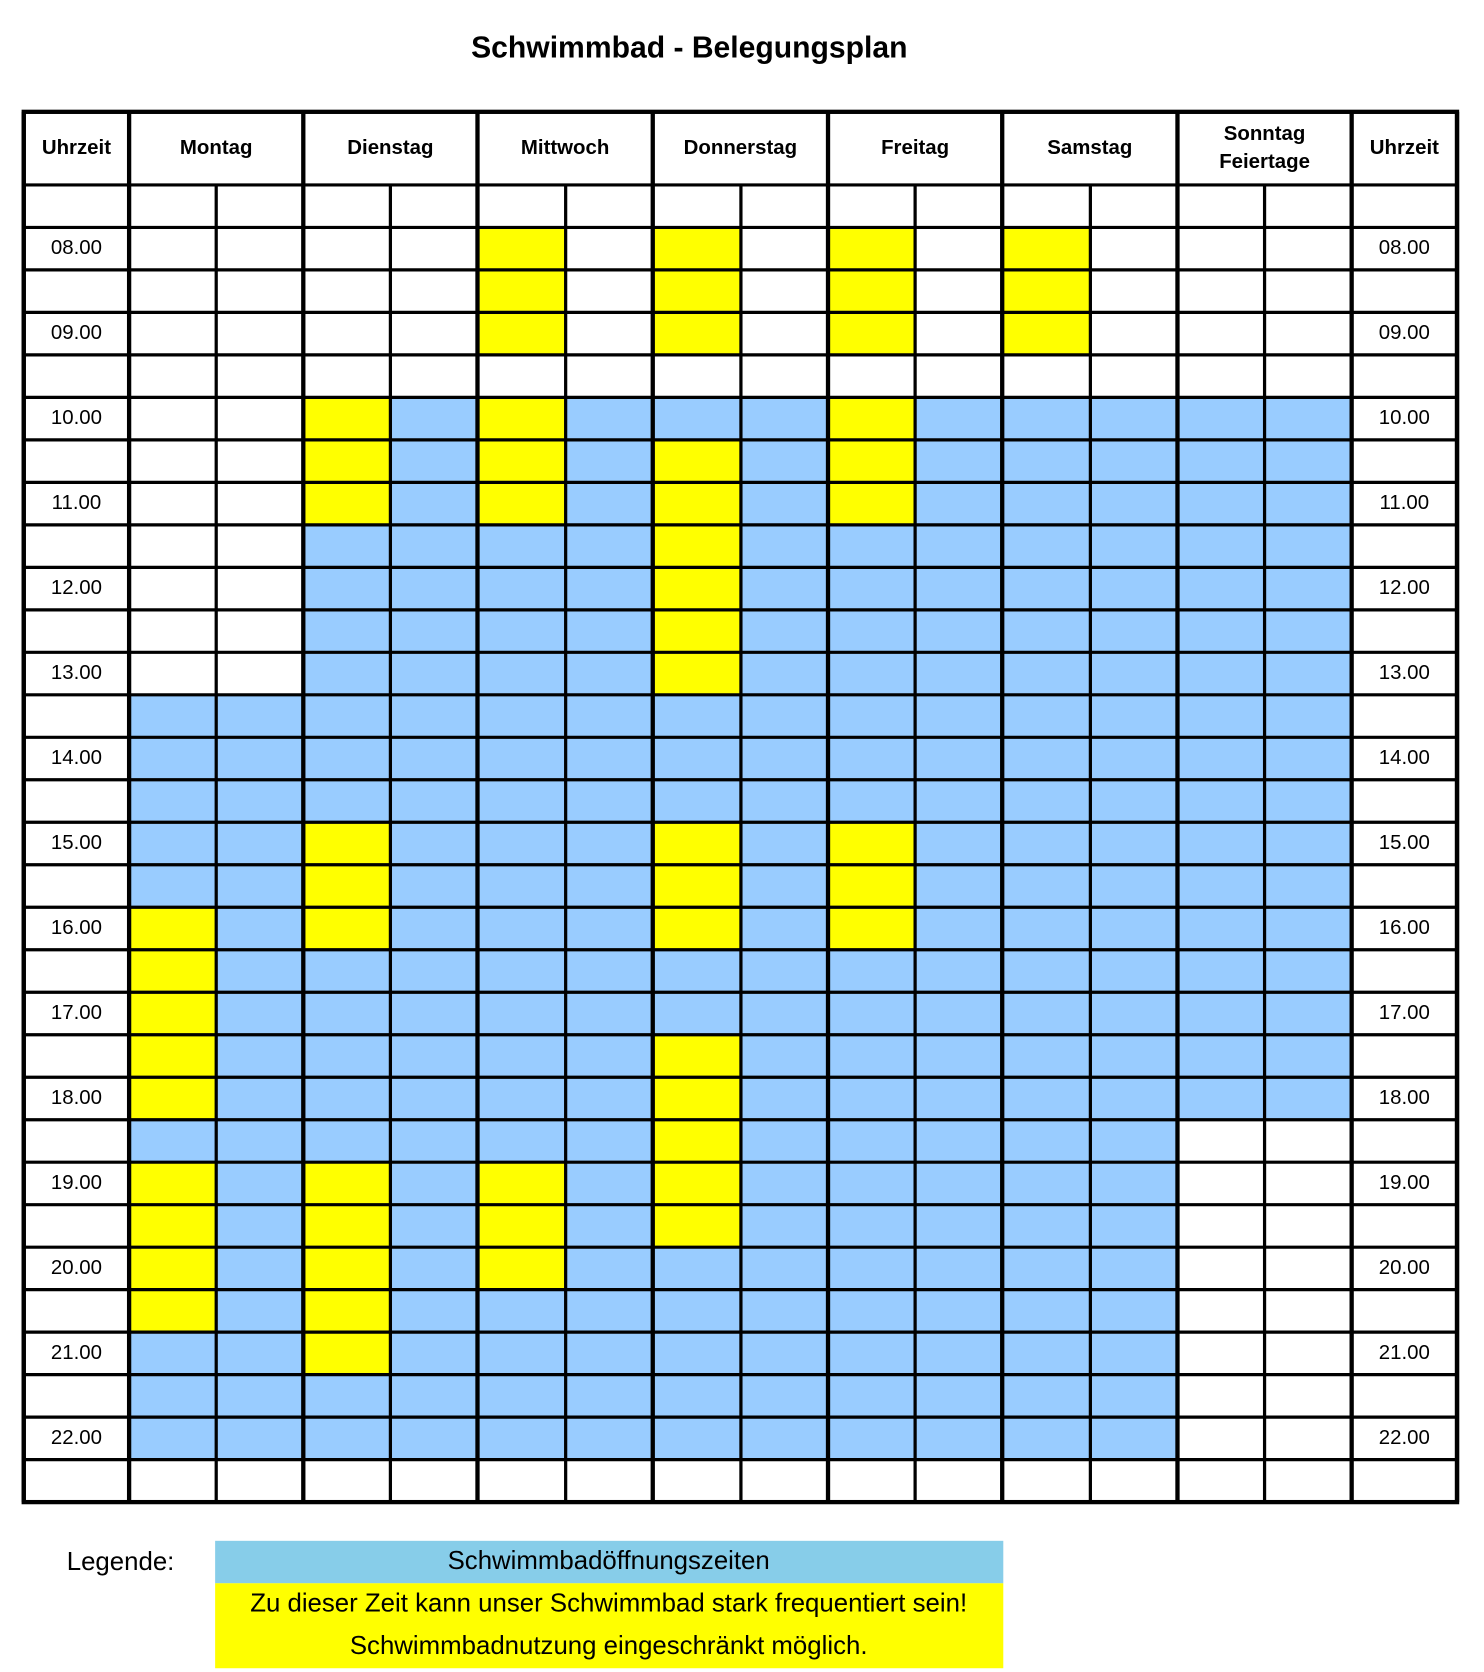 The width and height of the screenshot is (1484, 1672). I want to click on time-label: 13.00, so click(1404, 673).